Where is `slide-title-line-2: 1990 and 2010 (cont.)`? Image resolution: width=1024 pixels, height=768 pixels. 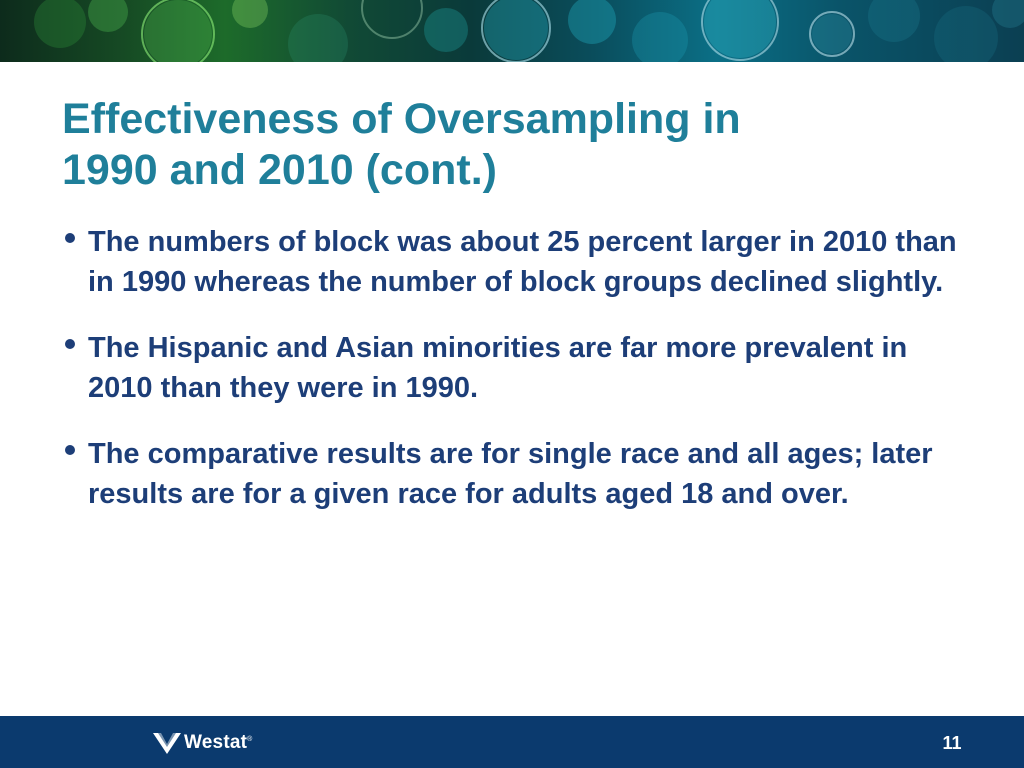
slide-title-line-2: 1990 and 2010 (cont.) is located at coordinates (279, 170).